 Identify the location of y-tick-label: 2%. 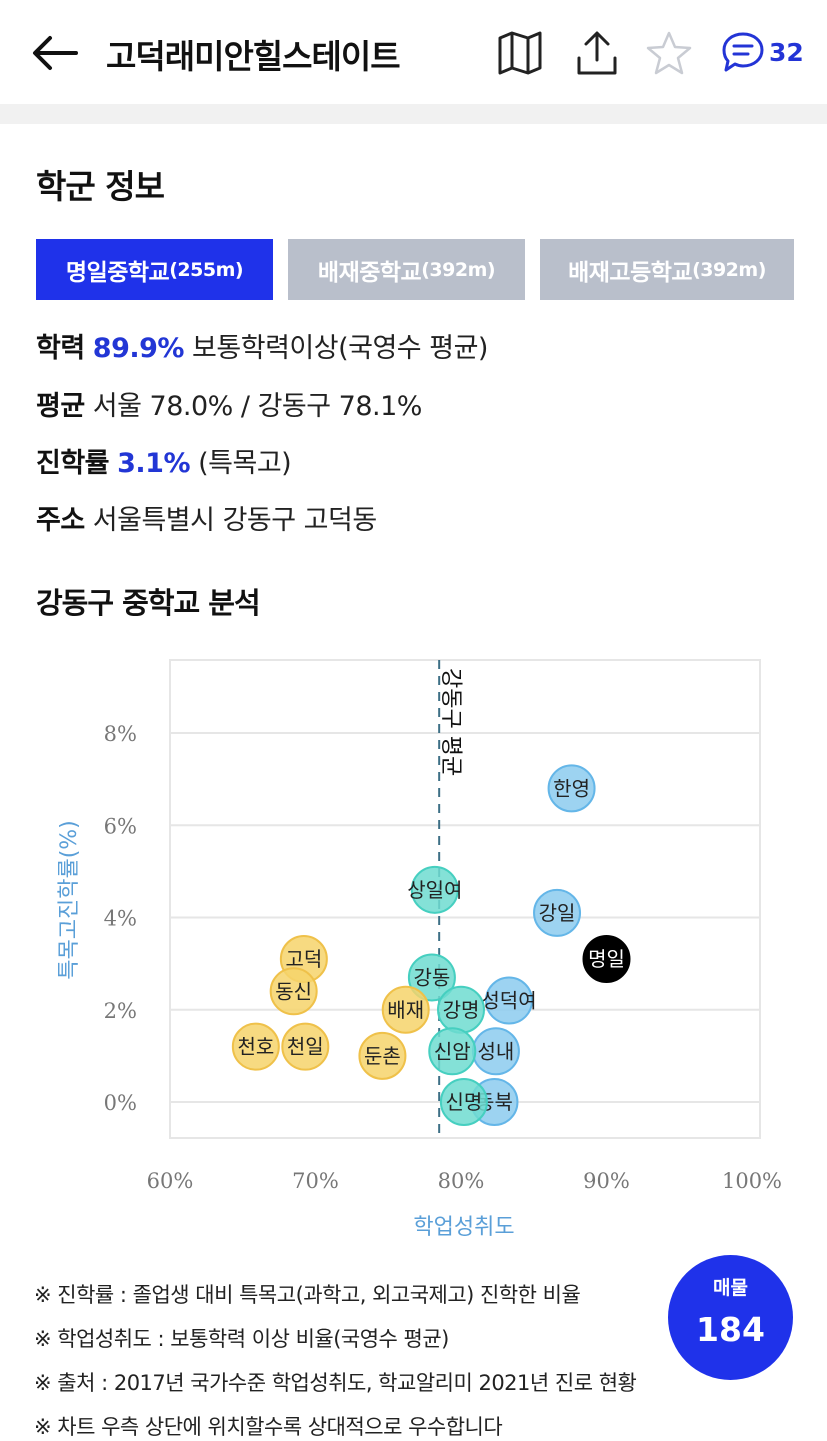
(120, 1011).